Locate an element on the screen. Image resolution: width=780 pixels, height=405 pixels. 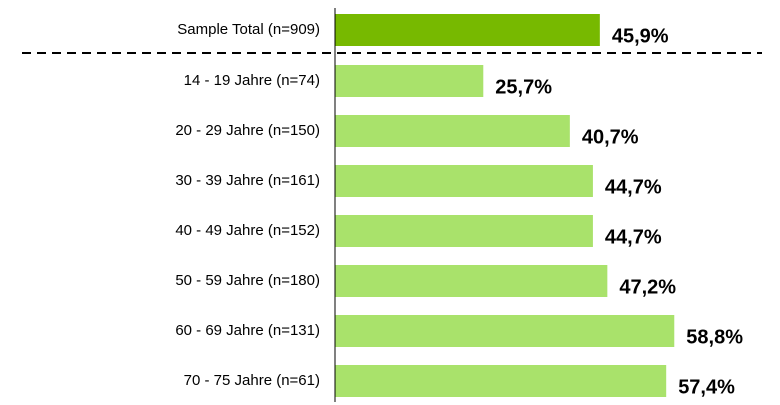
value-label: 58,8% is located at coordinates (714, 337).